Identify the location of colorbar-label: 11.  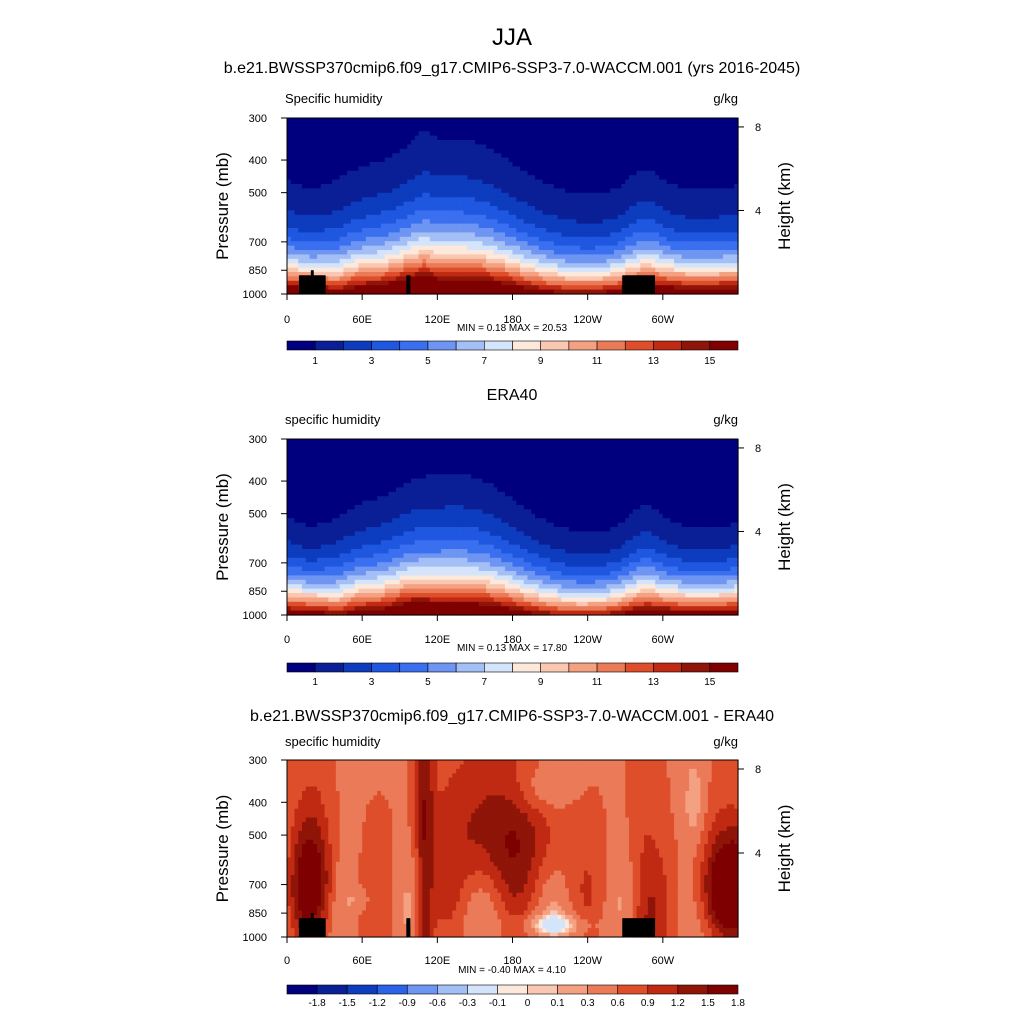
(597, 361).